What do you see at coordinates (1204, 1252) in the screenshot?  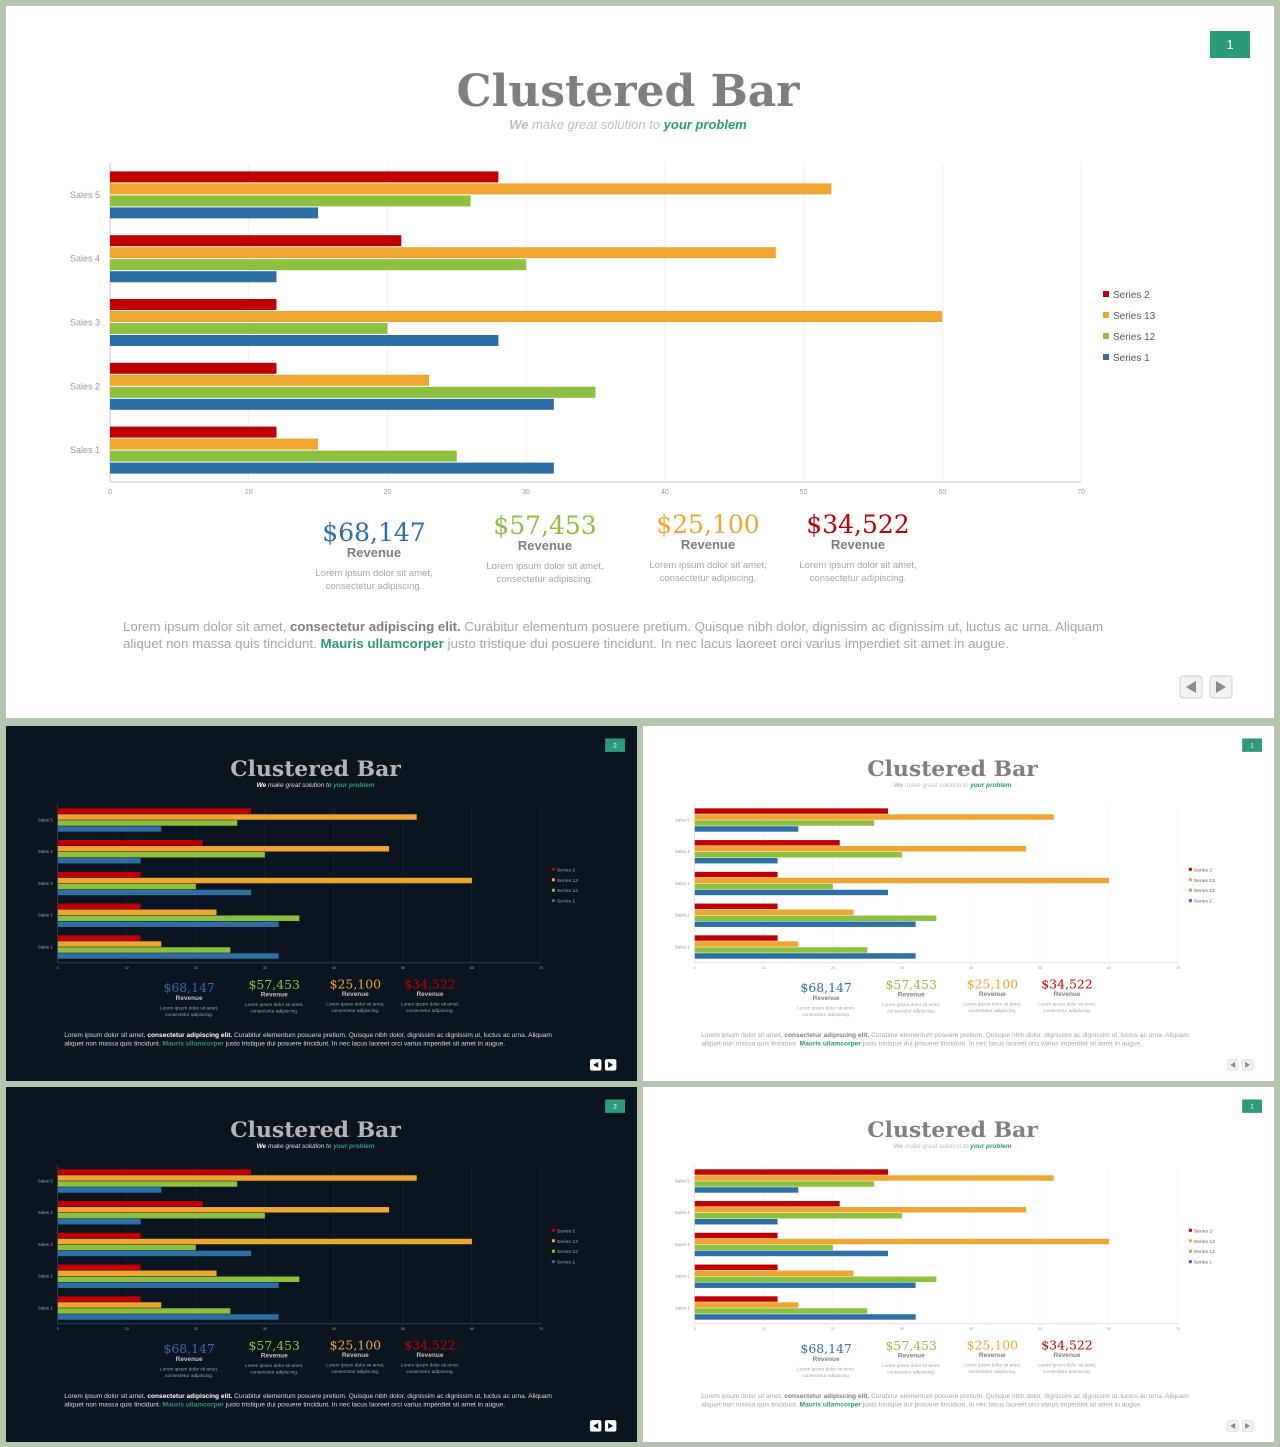 I see `legend-label: Series 12` at bounding box center [1204, 1252].